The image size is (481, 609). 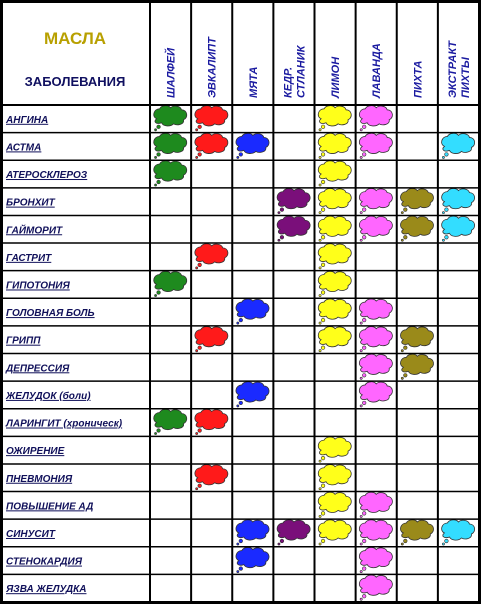 I want to click on row-label: ЯЗВА ЖЕЛУДКА, so click(x=45, y=589).